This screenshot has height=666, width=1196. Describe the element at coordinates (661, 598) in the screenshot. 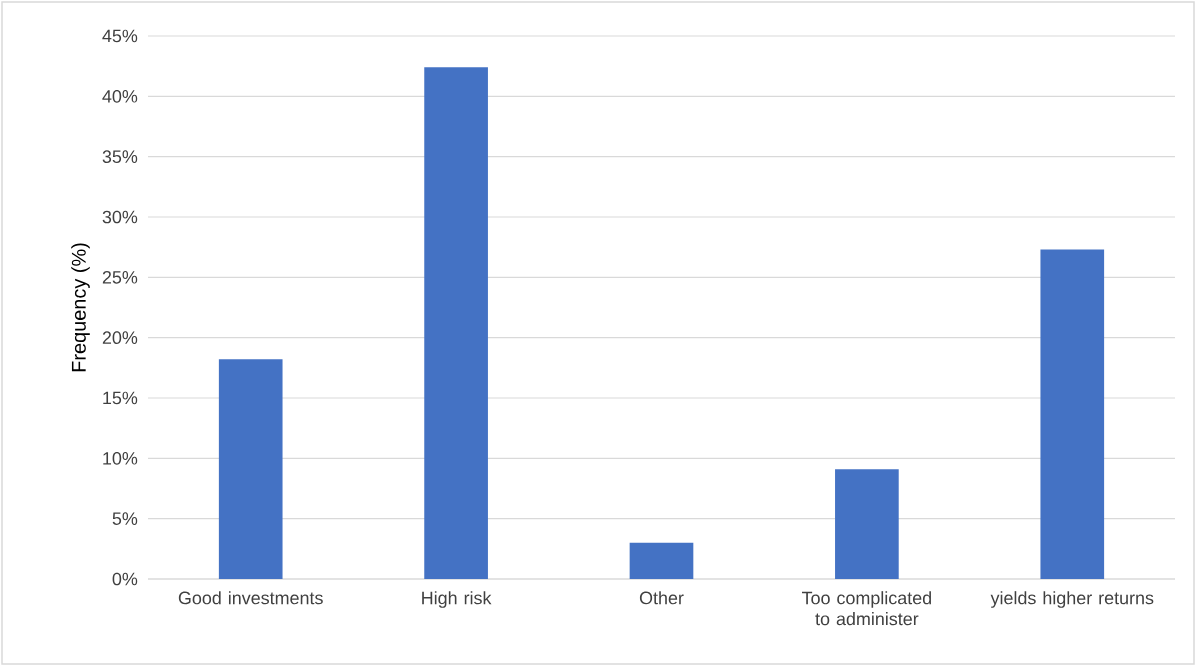

I see `x-tick-label: Other` at that location.